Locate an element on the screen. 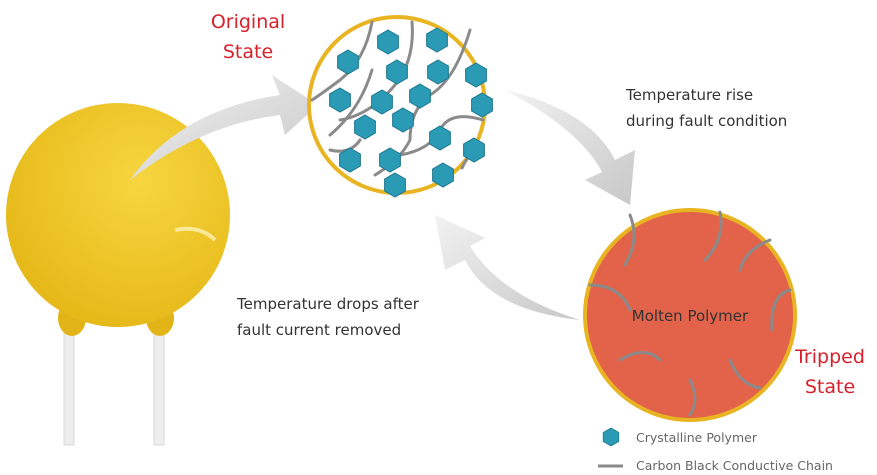 Image resolution: width=877 pixels, height=475 pixels. tripped-state-circle is located at coordinates (690, 315).